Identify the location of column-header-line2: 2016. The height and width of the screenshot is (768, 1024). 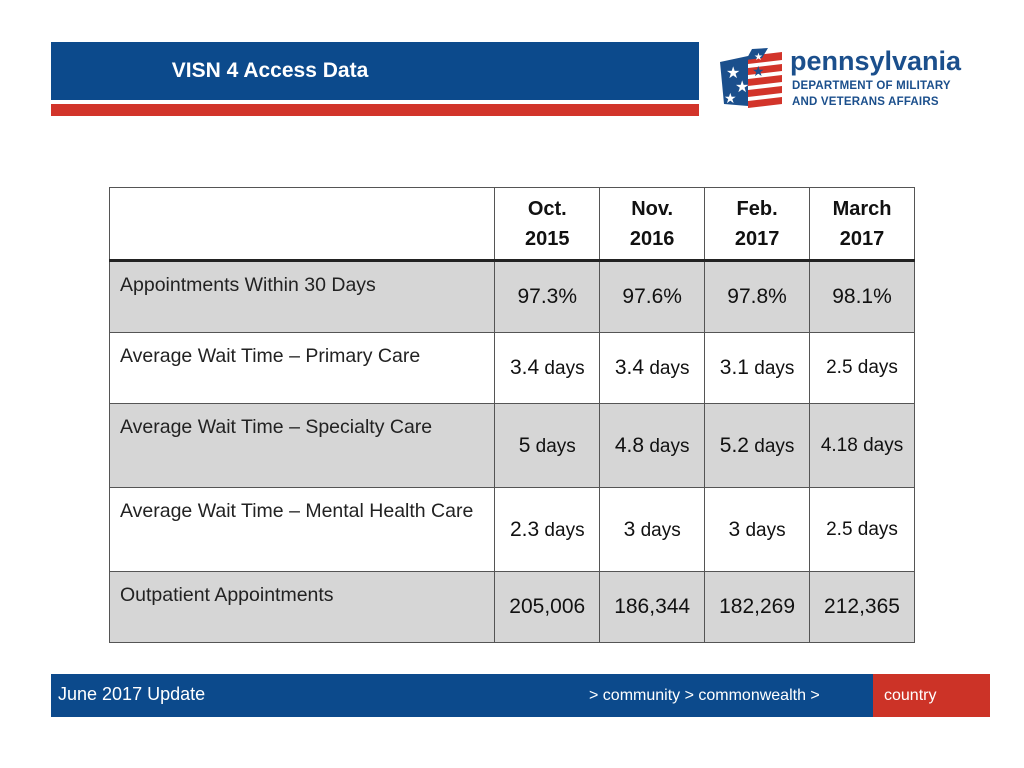
(652, 238).